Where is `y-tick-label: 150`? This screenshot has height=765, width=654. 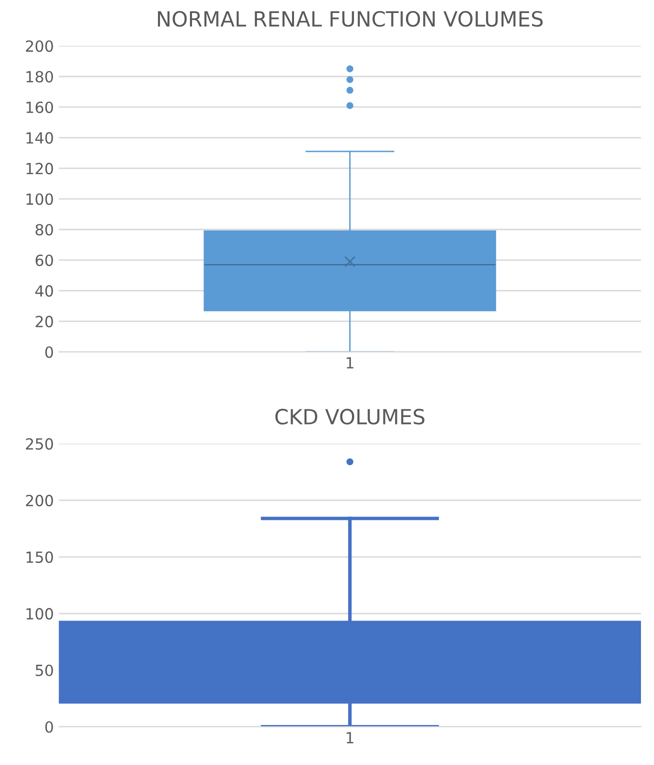 y-tick-label: 150 is located at coordinates (39, 557).